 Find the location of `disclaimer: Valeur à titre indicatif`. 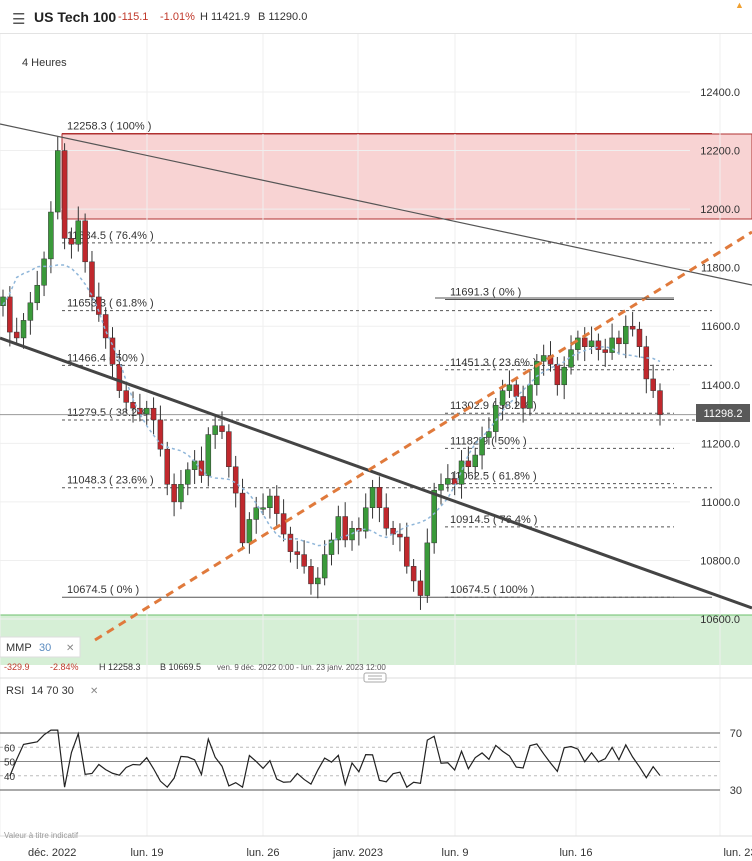

disclaimer: Valeur à titre indicatif is located at coordinates (41, 835).